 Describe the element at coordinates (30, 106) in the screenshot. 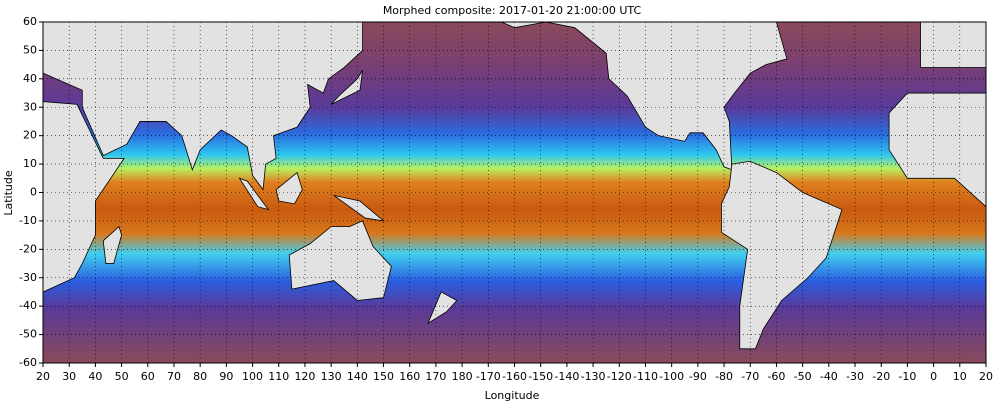

I see `y-tick-label: 30` at that location.